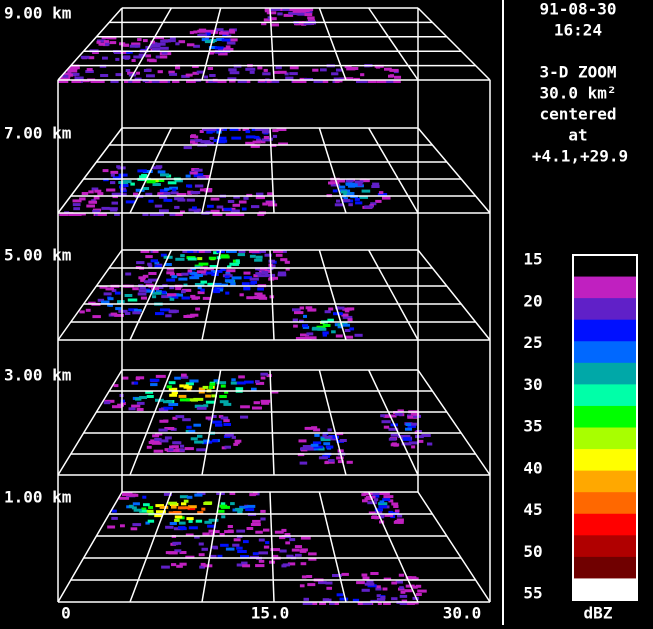  What do you see at coordinates (598, 613) in the screenshot?
I see `colorbar-unit: dBZ` at bounding box center [598, 613].